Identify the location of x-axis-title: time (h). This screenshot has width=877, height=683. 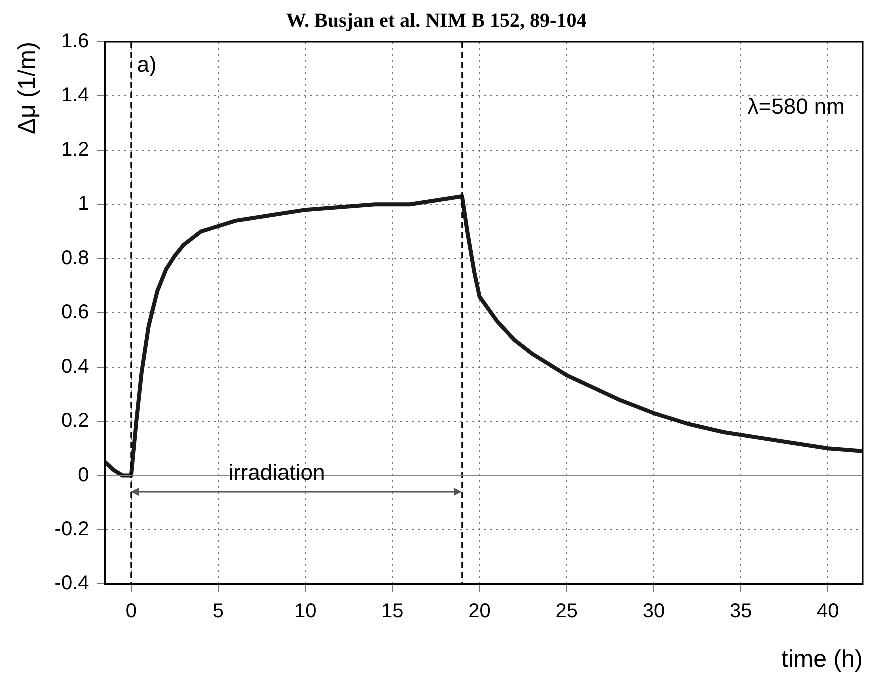
(822, 660).